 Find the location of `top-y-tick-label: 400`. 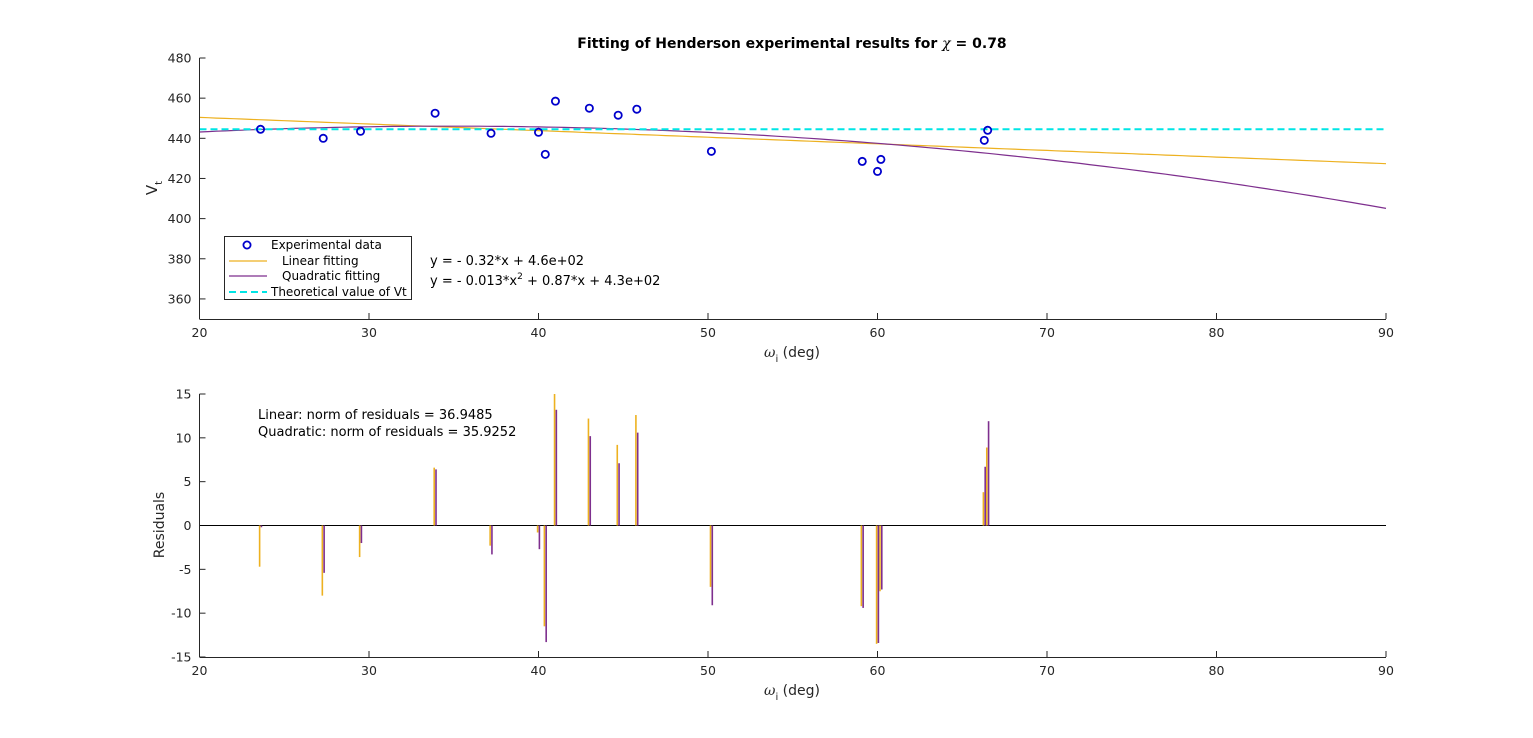

top-y-tick-label: 400 is located at coordinates (180, 218).